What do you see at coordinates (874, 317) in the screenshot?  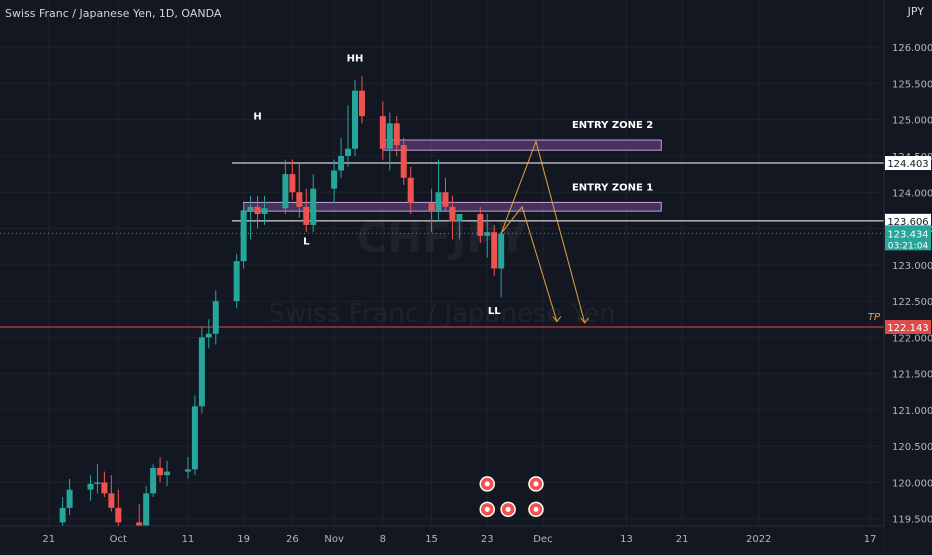 I see `take-profit-tag: TP` at bounding box center [874, 317].